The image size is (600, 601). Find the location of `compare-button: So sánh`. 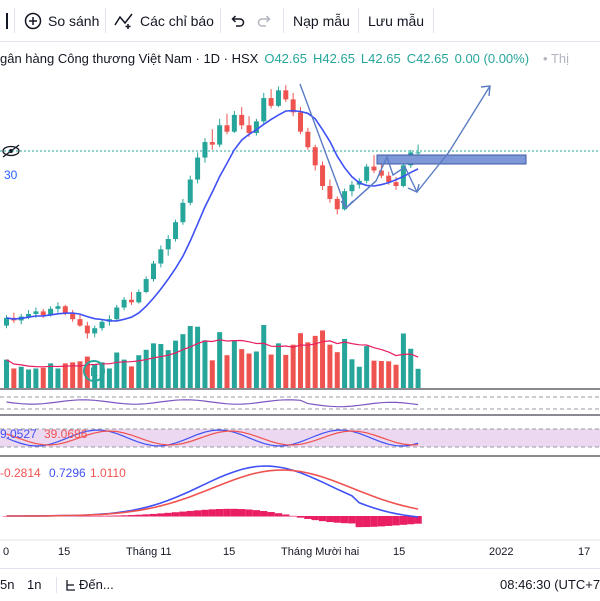

compare-button: So sánh is located at coordinates (61, 20).